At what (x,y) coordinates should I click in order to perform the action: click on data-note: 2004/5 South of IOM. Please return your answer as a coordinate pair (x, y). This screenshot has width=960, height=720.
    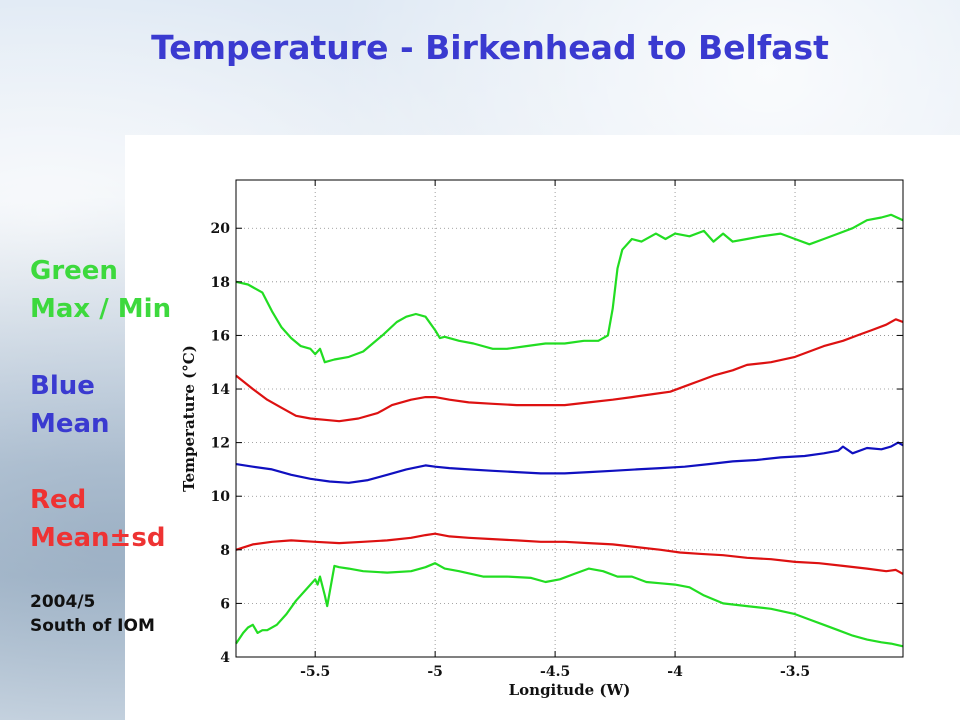
    Looking at the image, I should click on (92, 614).